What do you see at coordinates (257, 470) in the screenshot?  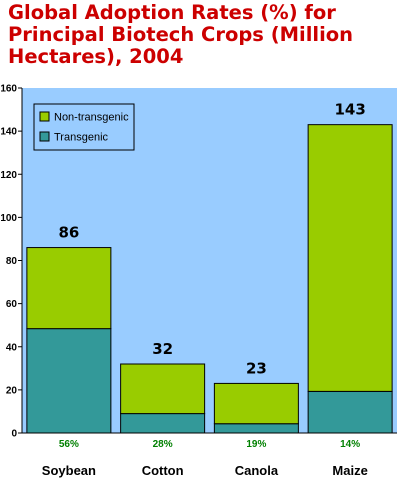 I see `category-label: Canola` at bounding box center [257, 470].